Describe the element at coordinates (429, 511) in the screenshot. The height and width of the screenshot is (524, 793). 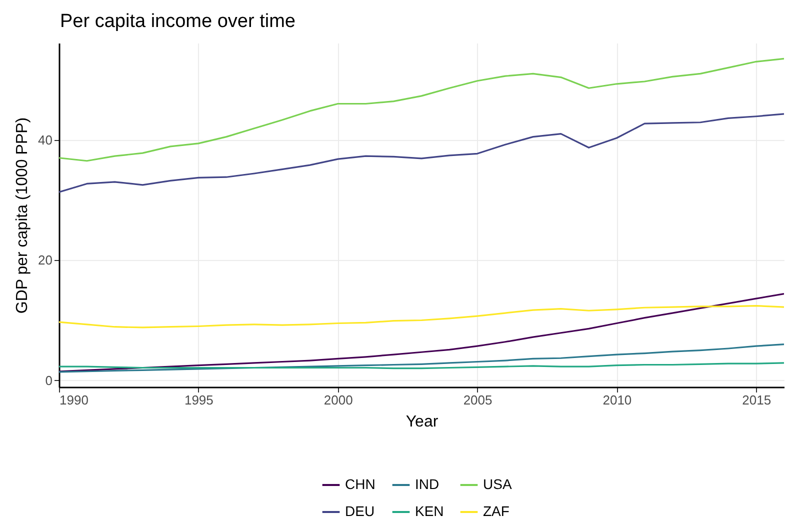
I see `legend-label: KEN` at that location.